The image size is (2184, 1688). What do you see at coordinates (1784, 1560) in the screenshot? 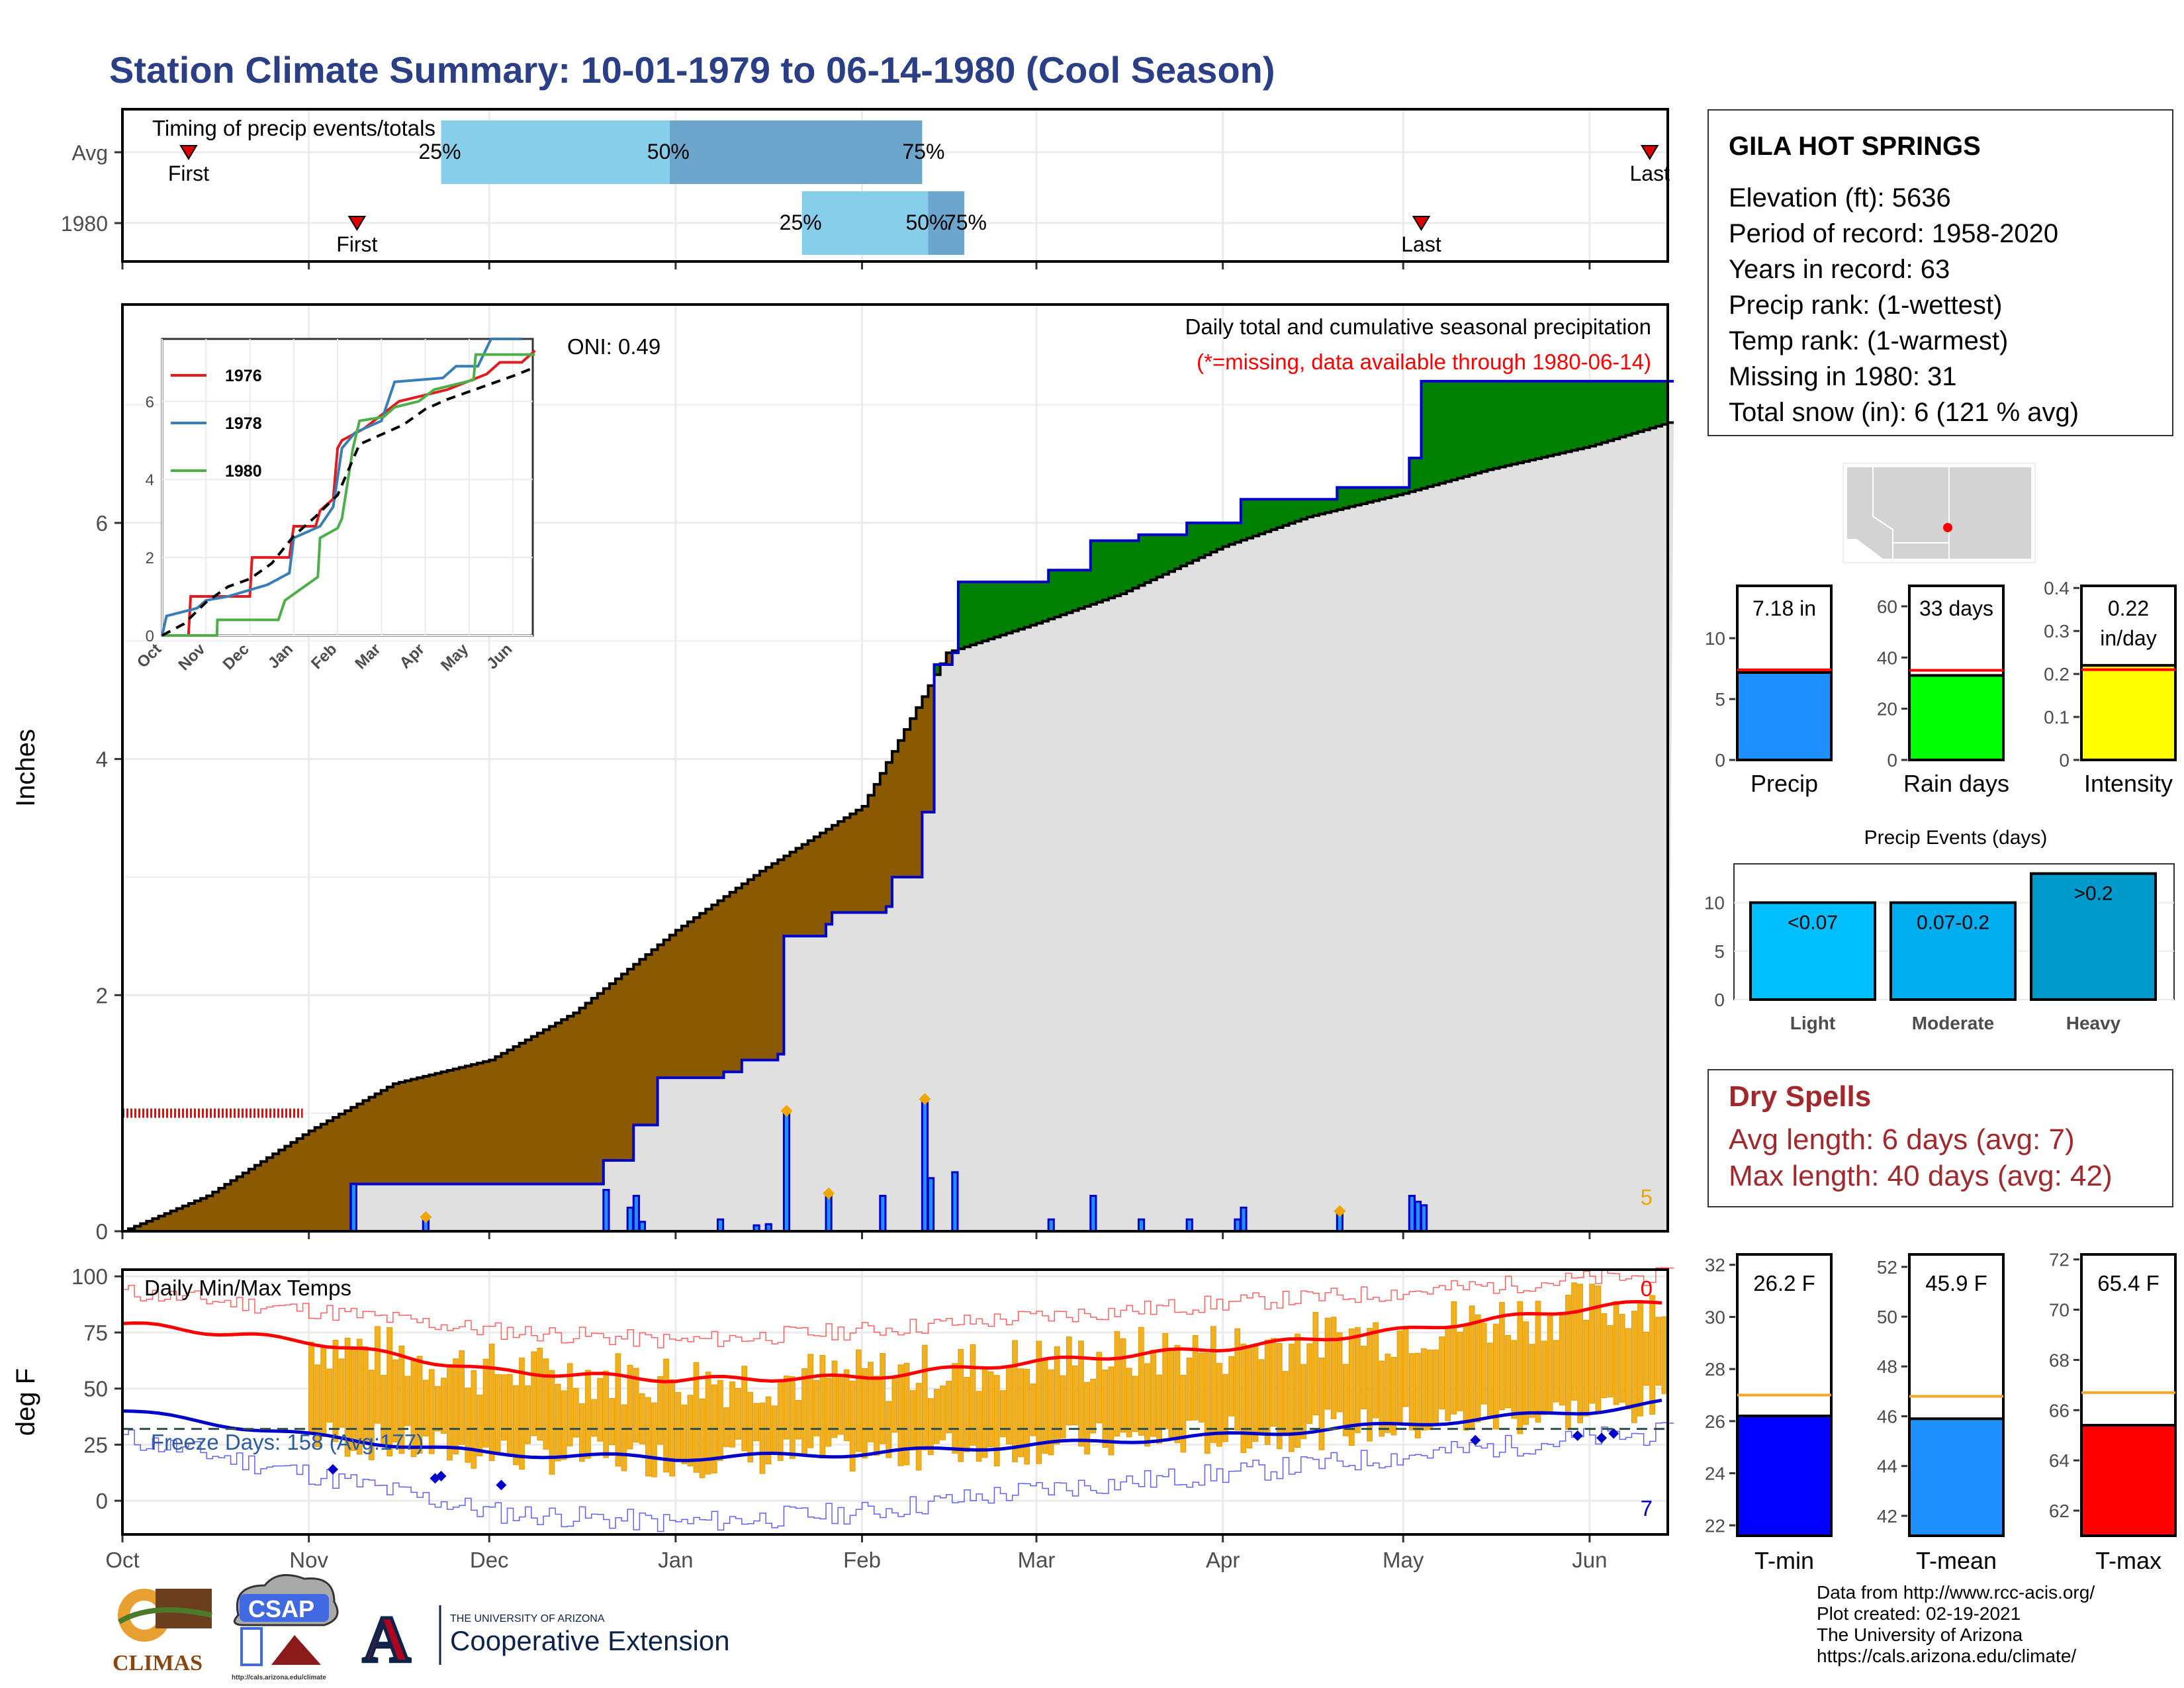
I see `temp-bar-category-label: T-min` at bounding box center [1784, 1560].